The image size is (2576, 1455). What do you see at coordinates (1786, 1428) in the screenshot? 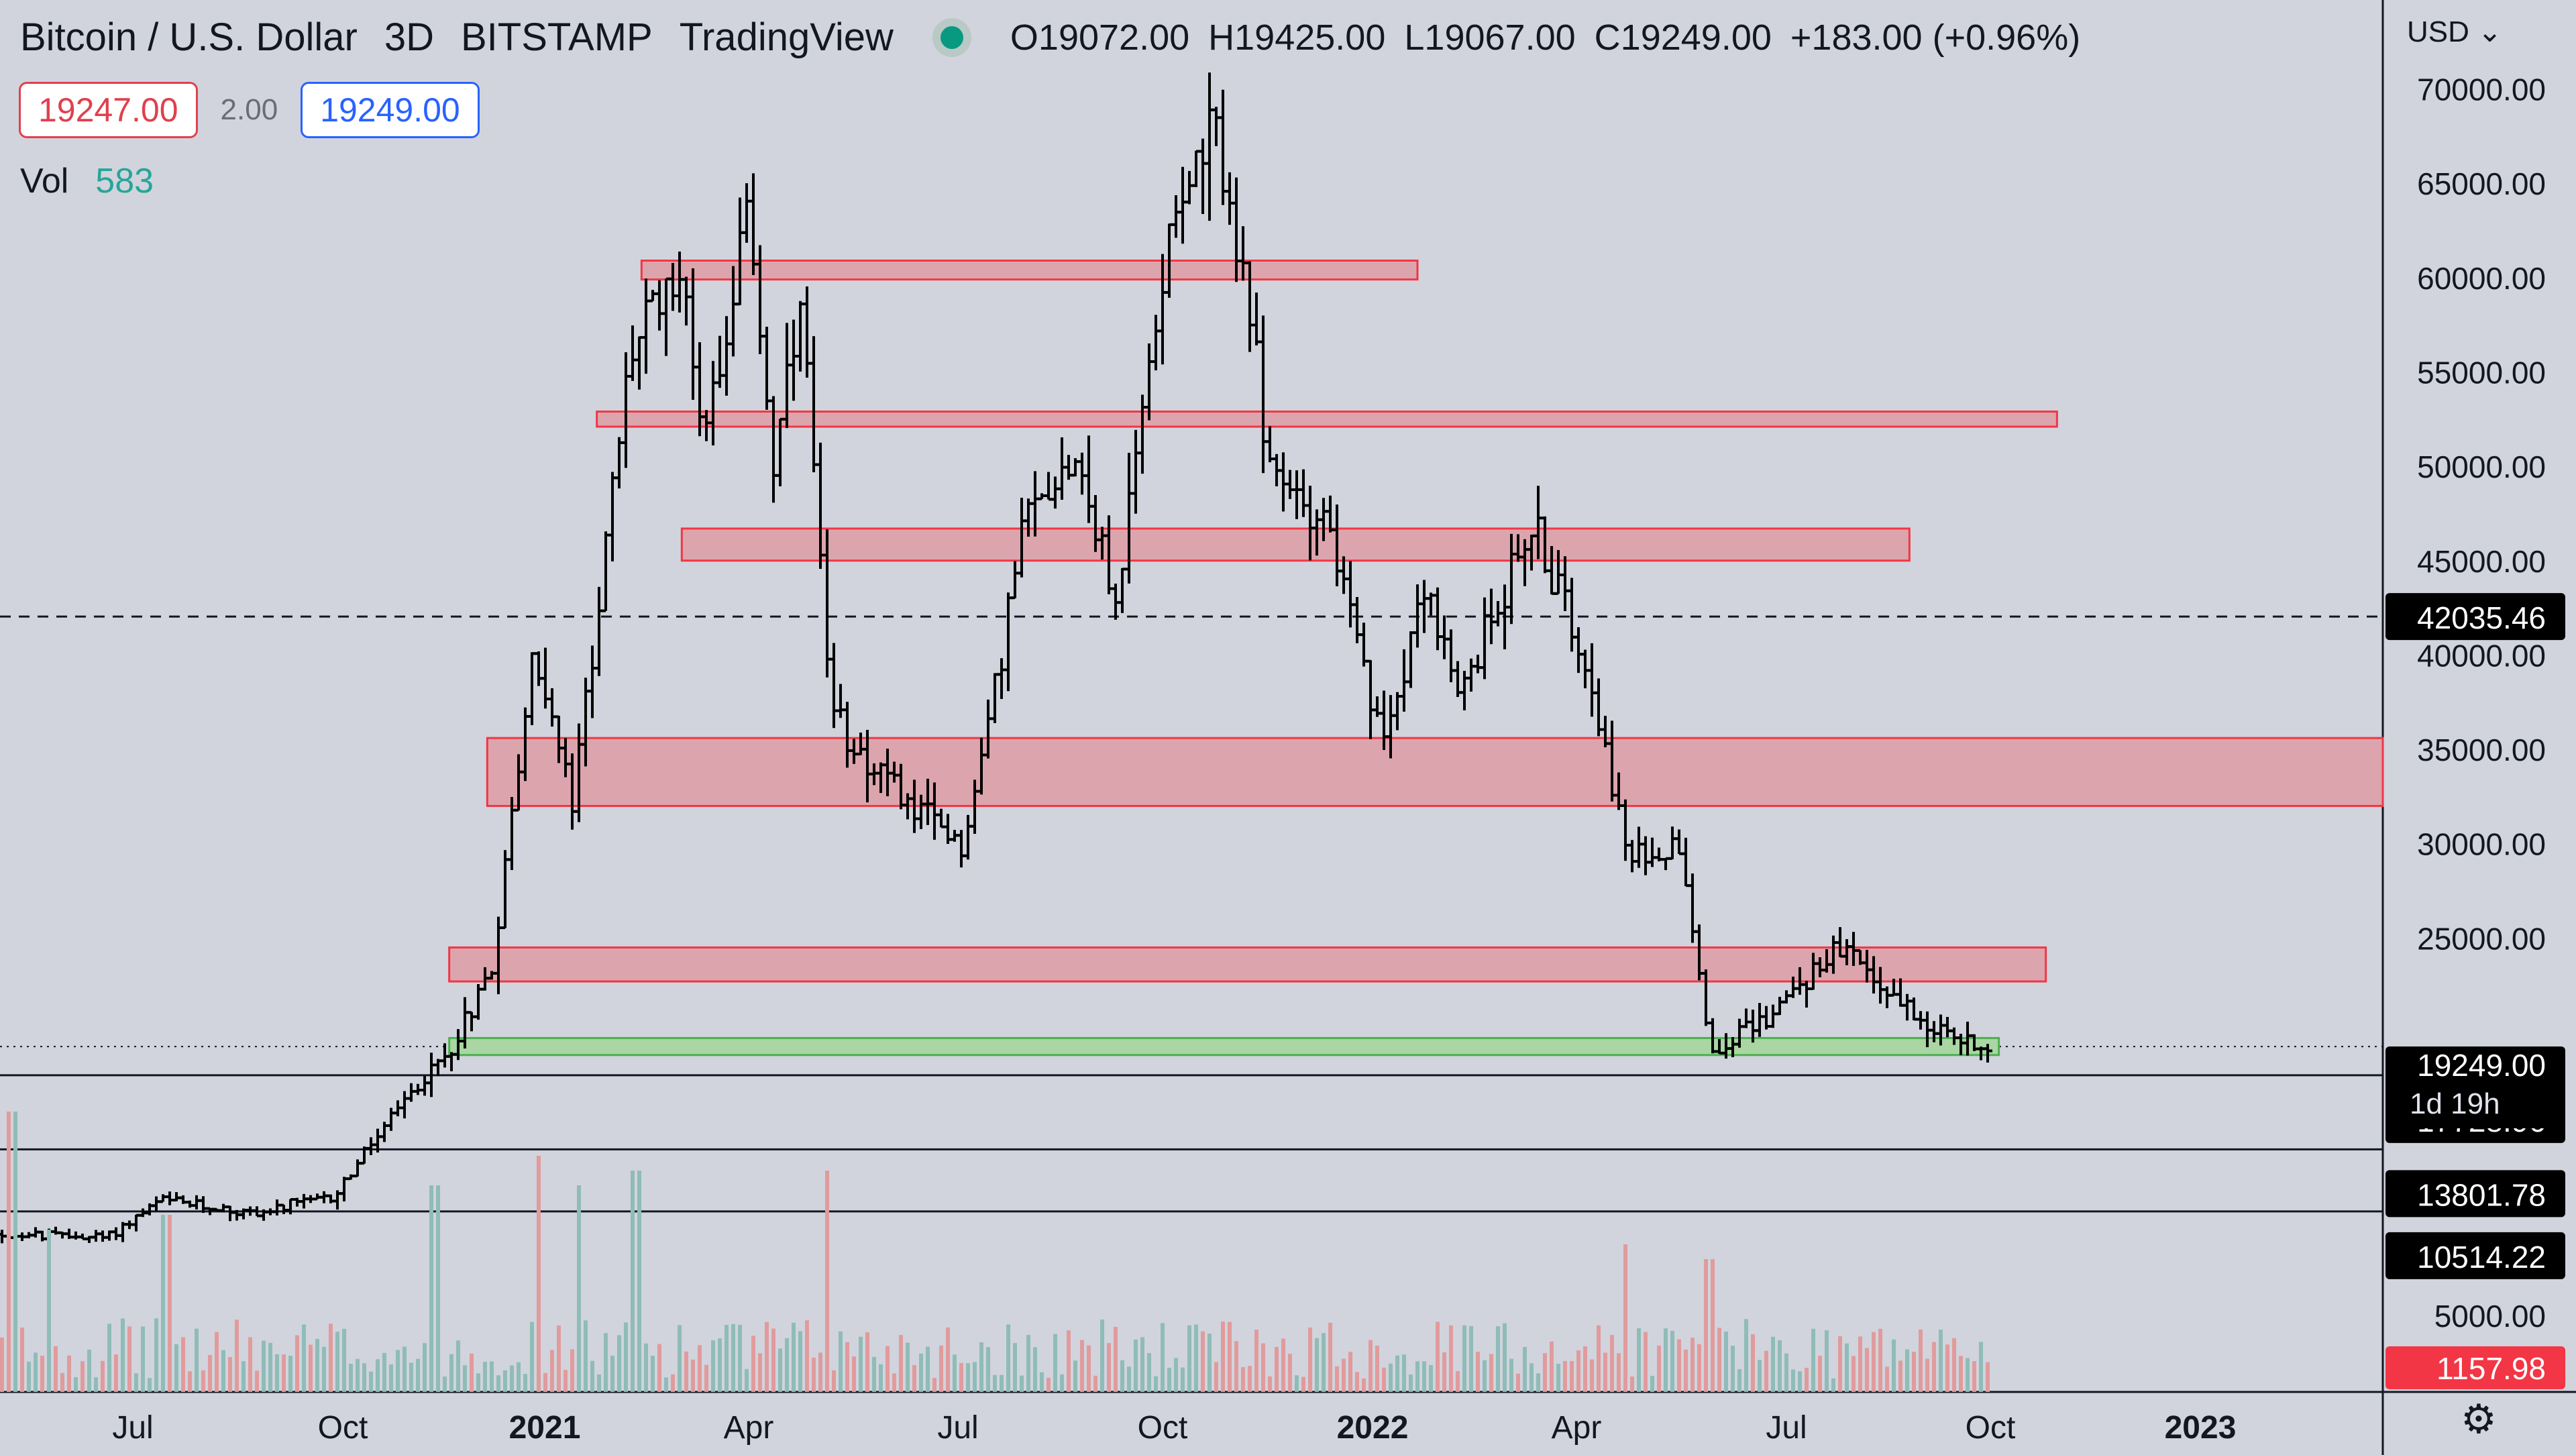
I see `time-tick-label: Jul` at bounding box center [1786, 1428].